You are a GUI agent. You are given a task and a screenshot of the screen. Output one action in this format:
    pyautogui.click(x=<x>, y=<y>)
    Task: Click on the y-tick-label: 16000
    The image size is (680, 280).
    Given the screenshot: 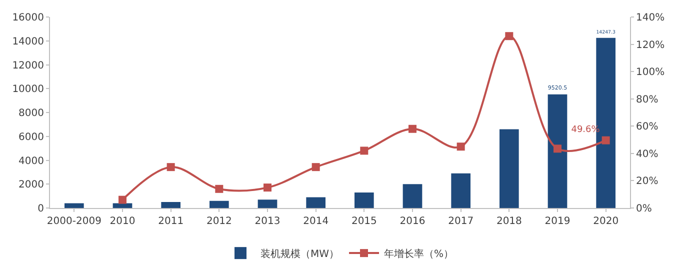 What is the action you would take?
    pyautogui.click(x=28, y=18)
    